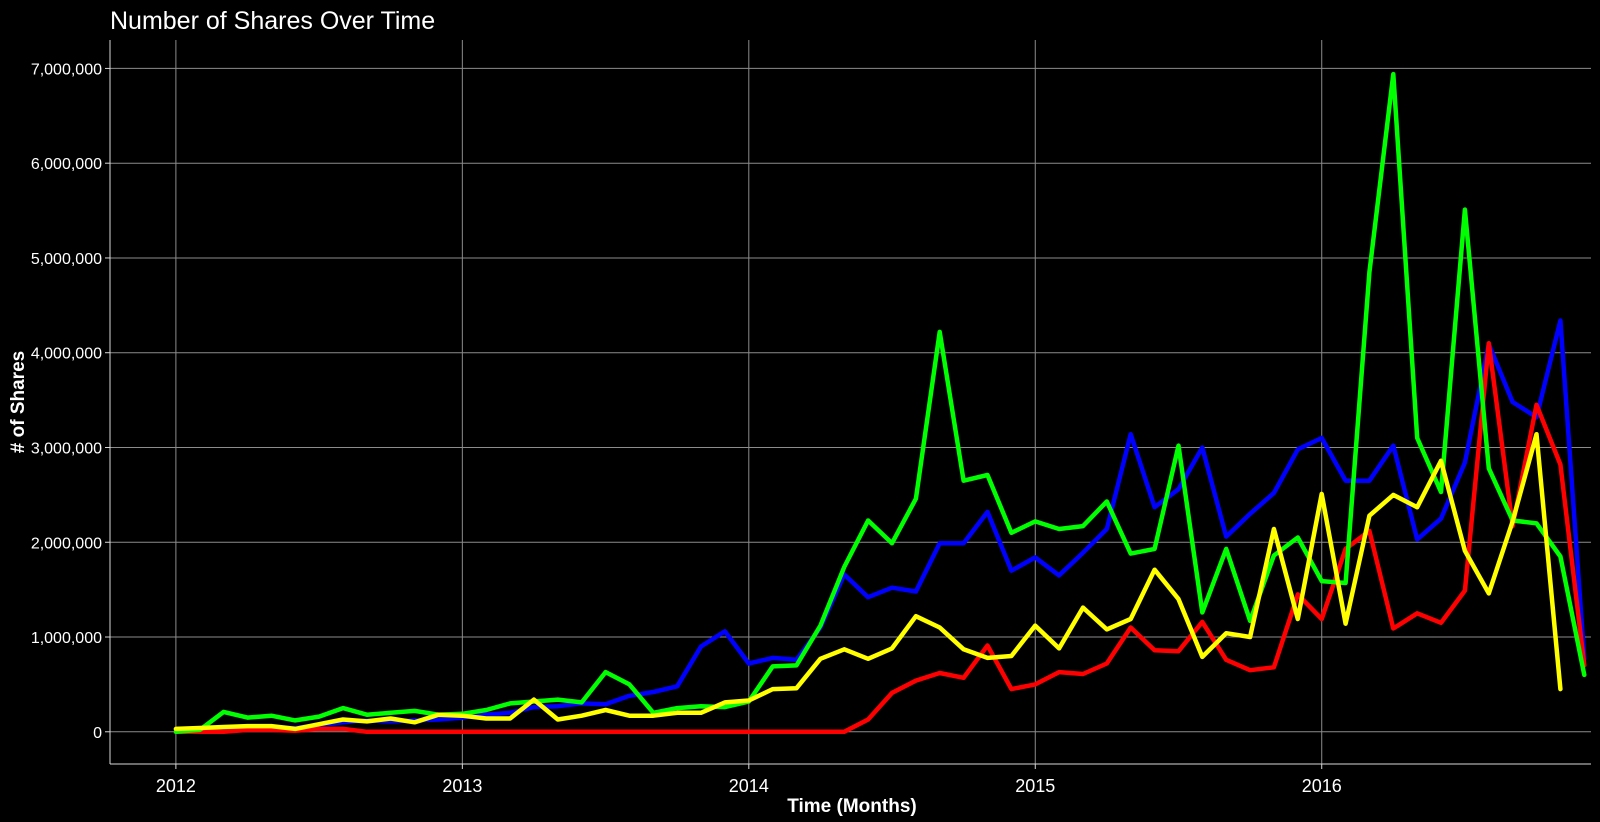 Image resolution: width=1600 pixels, height=822 pixels. Describe the element at coordinates (851, 806) in the screenshot. I see `x-axis-title: Time (Months)` at that location.